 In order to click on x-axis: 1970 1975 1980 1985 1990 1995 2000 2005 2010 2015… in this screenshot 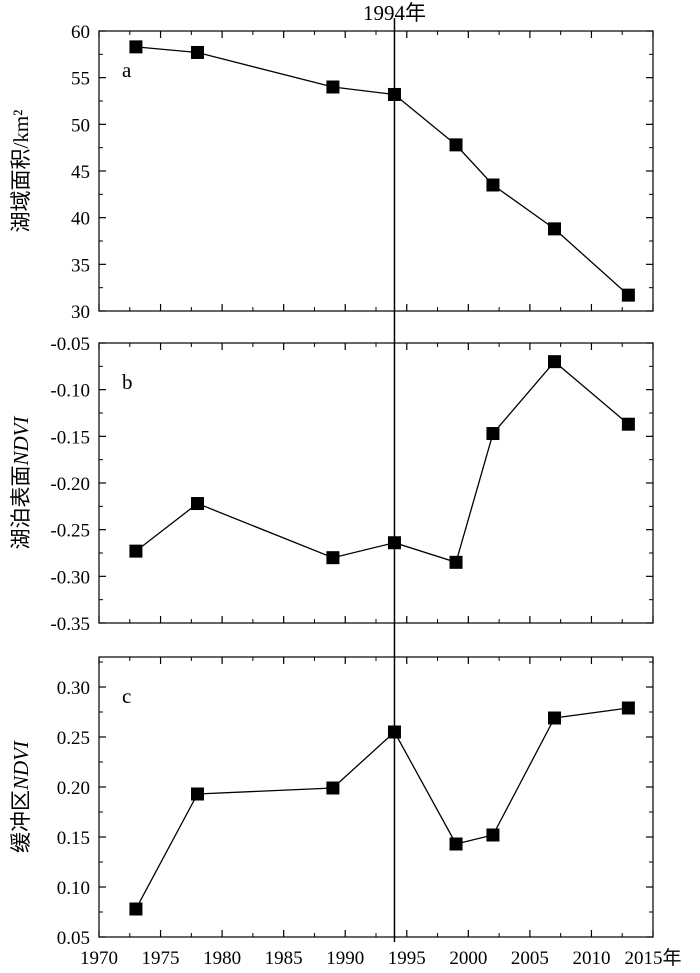, I will do `click(381, 958)`.